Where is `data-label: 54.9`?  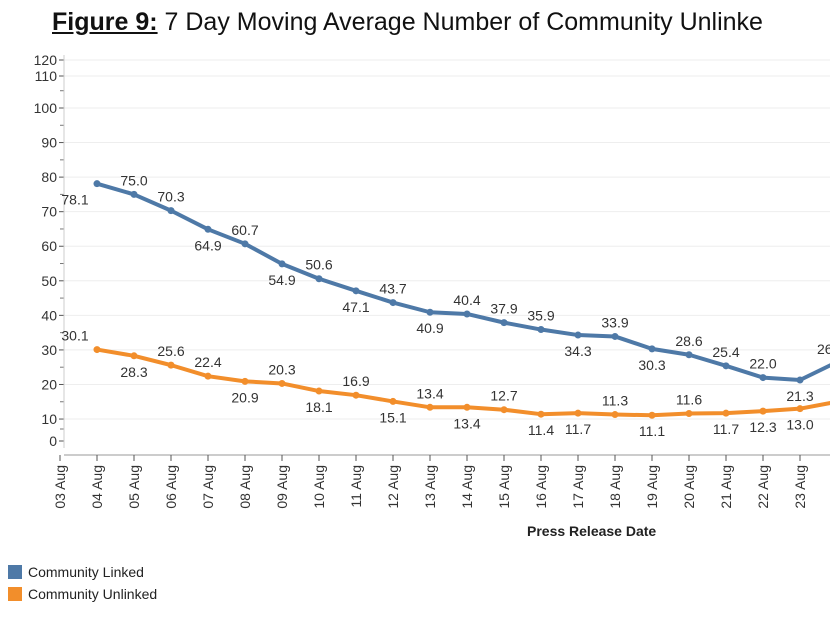
data-label: 54.9 is located at coordinates (281, 280).